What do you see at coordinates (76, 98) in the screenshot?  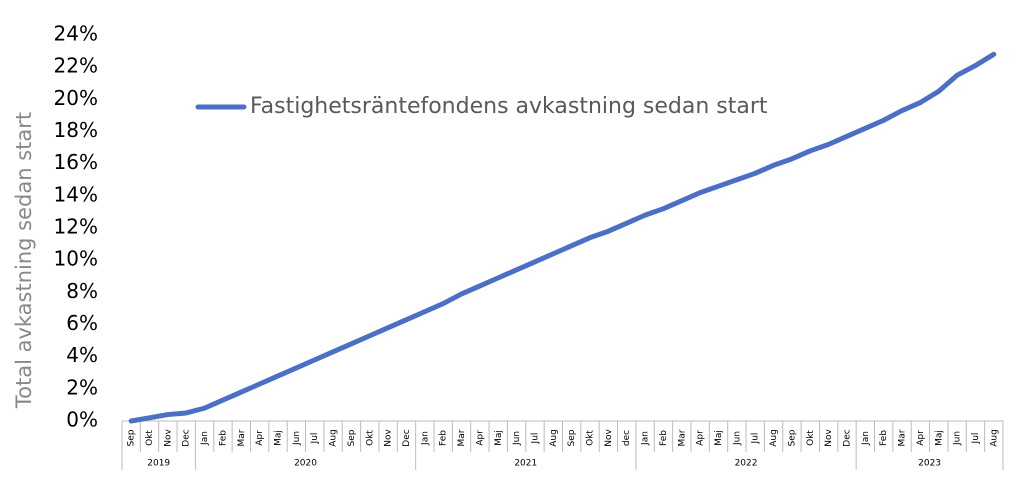 I see `y-tick-label: 20%` at bounding box center [76, 98].